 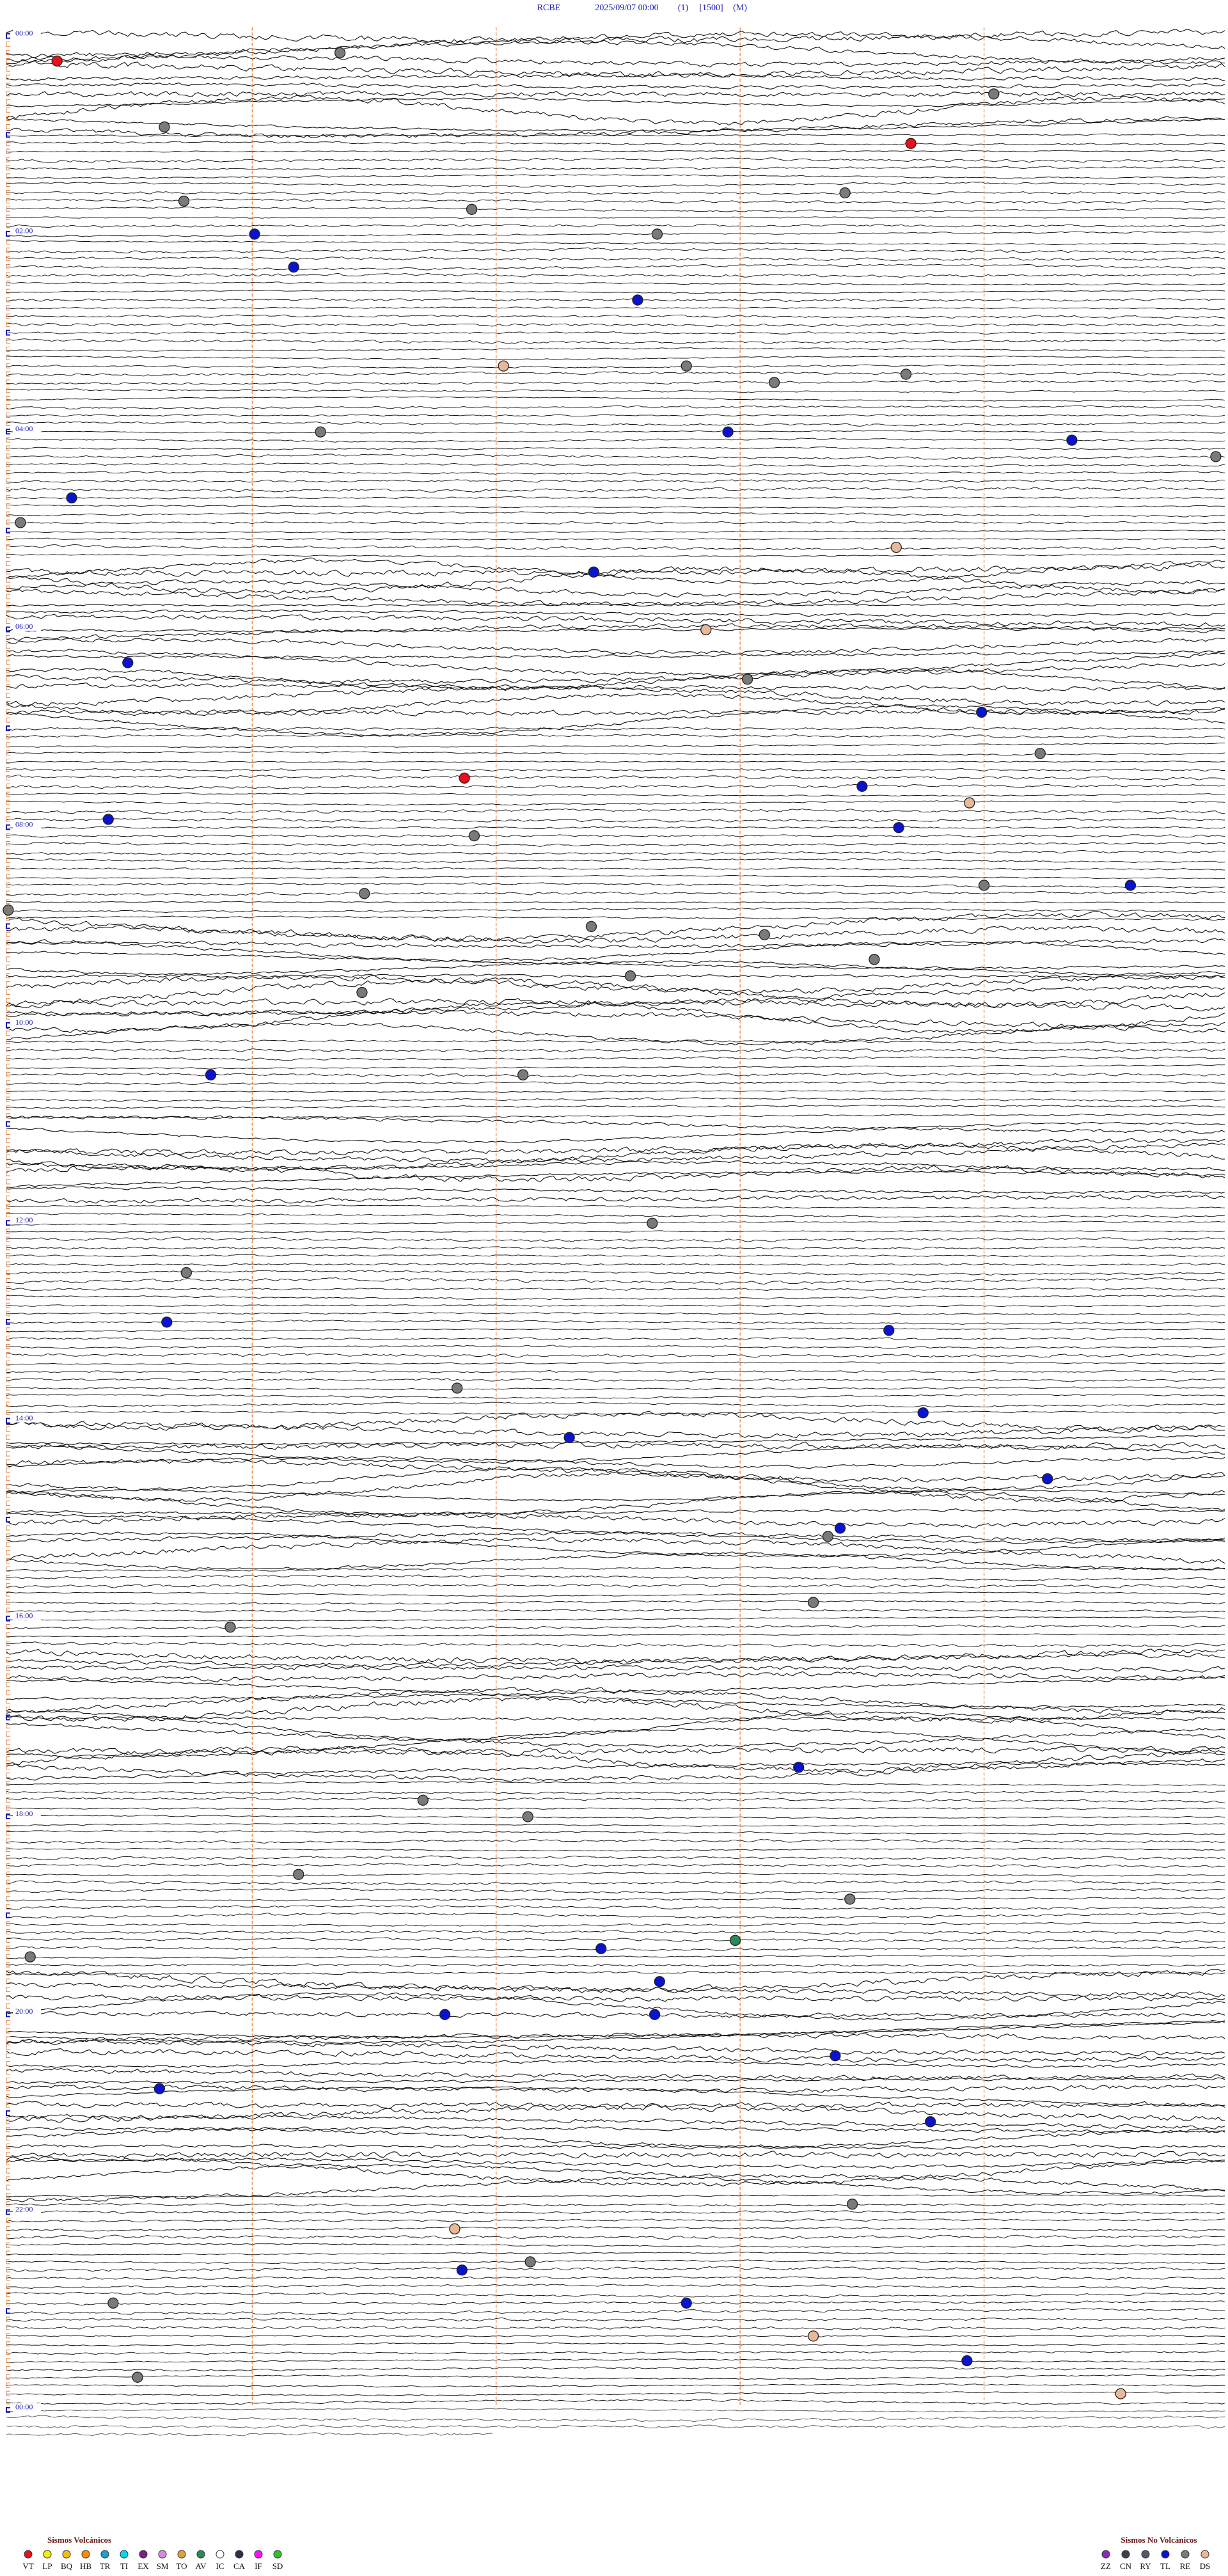 I want to click on legend-code: LP, so click(x=47, y=2566).